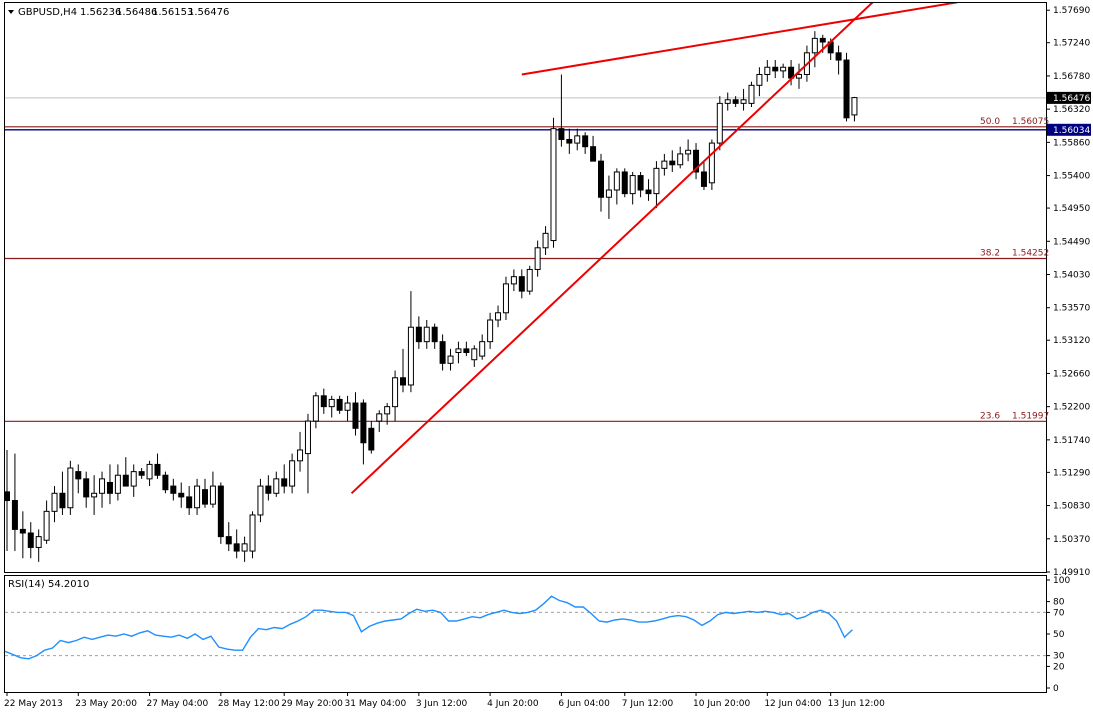 This screenshot has width=1093, height=712. I want to click on price-tick-label: 1.50830, so click(1071, 507).